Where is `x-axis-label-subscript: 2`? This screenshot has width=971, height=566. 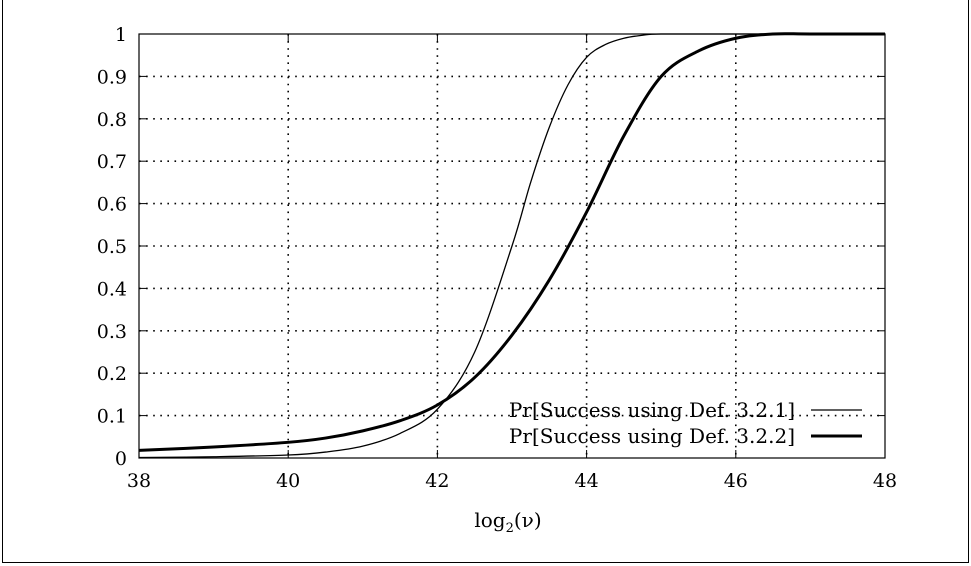 x-axis-label-subscript: 2 is located at coordinates (510, 528).